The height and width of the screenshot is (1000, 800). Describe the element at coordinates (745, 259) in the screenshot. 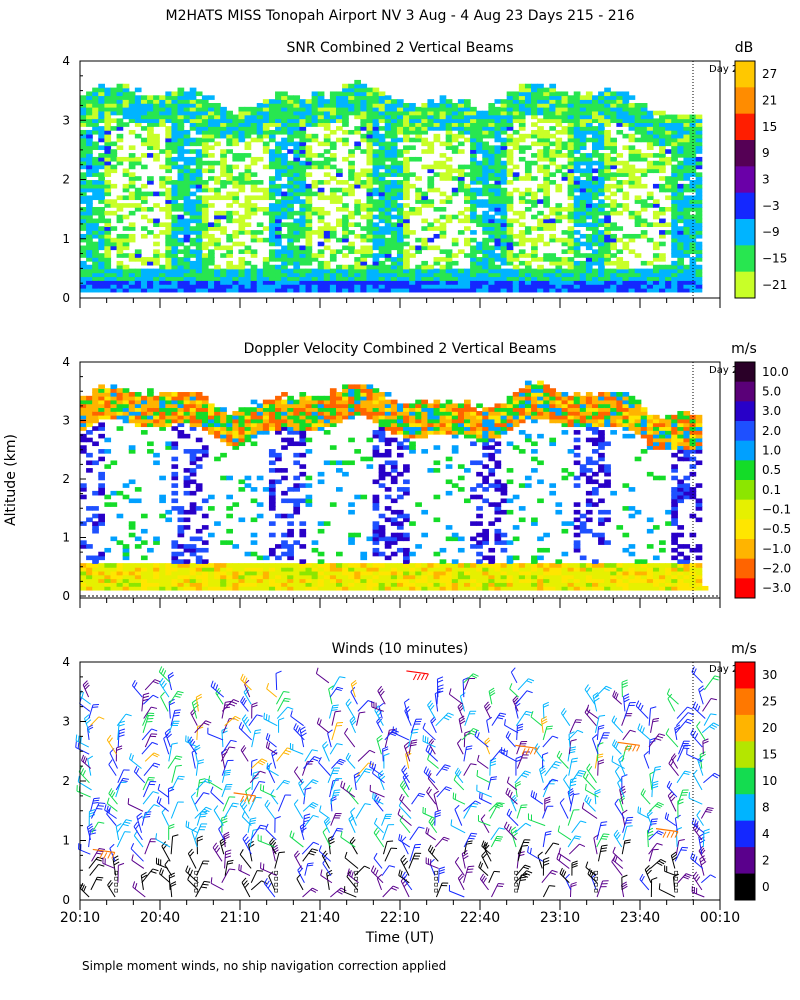

I see `colorbar-segment` at that location.